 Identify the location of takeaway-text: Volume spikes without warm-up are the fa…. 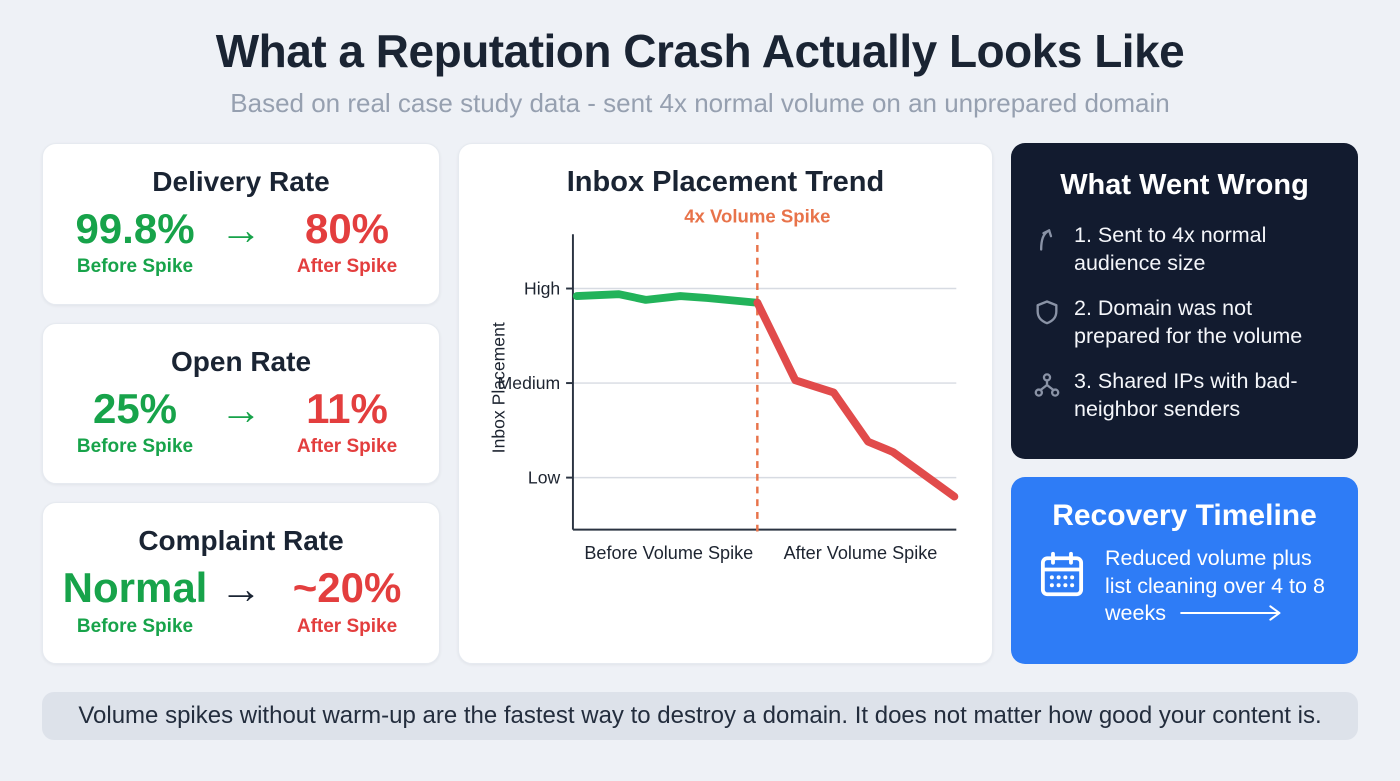
(700, 715).